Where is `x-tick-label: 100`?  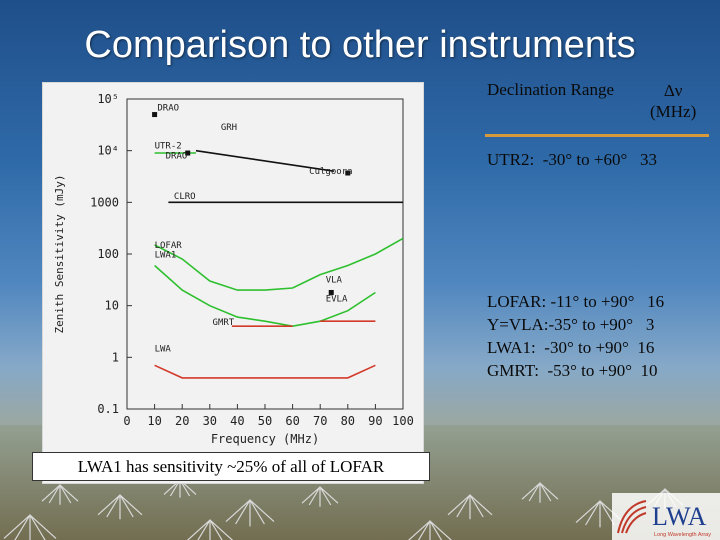
x-tick-label: 100 is located at coordinates (403, 421).